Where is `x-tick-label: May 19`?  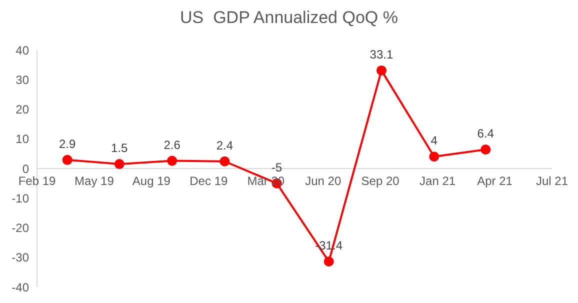 x-tick-label: May 19 is located at coordinates (94, 181).